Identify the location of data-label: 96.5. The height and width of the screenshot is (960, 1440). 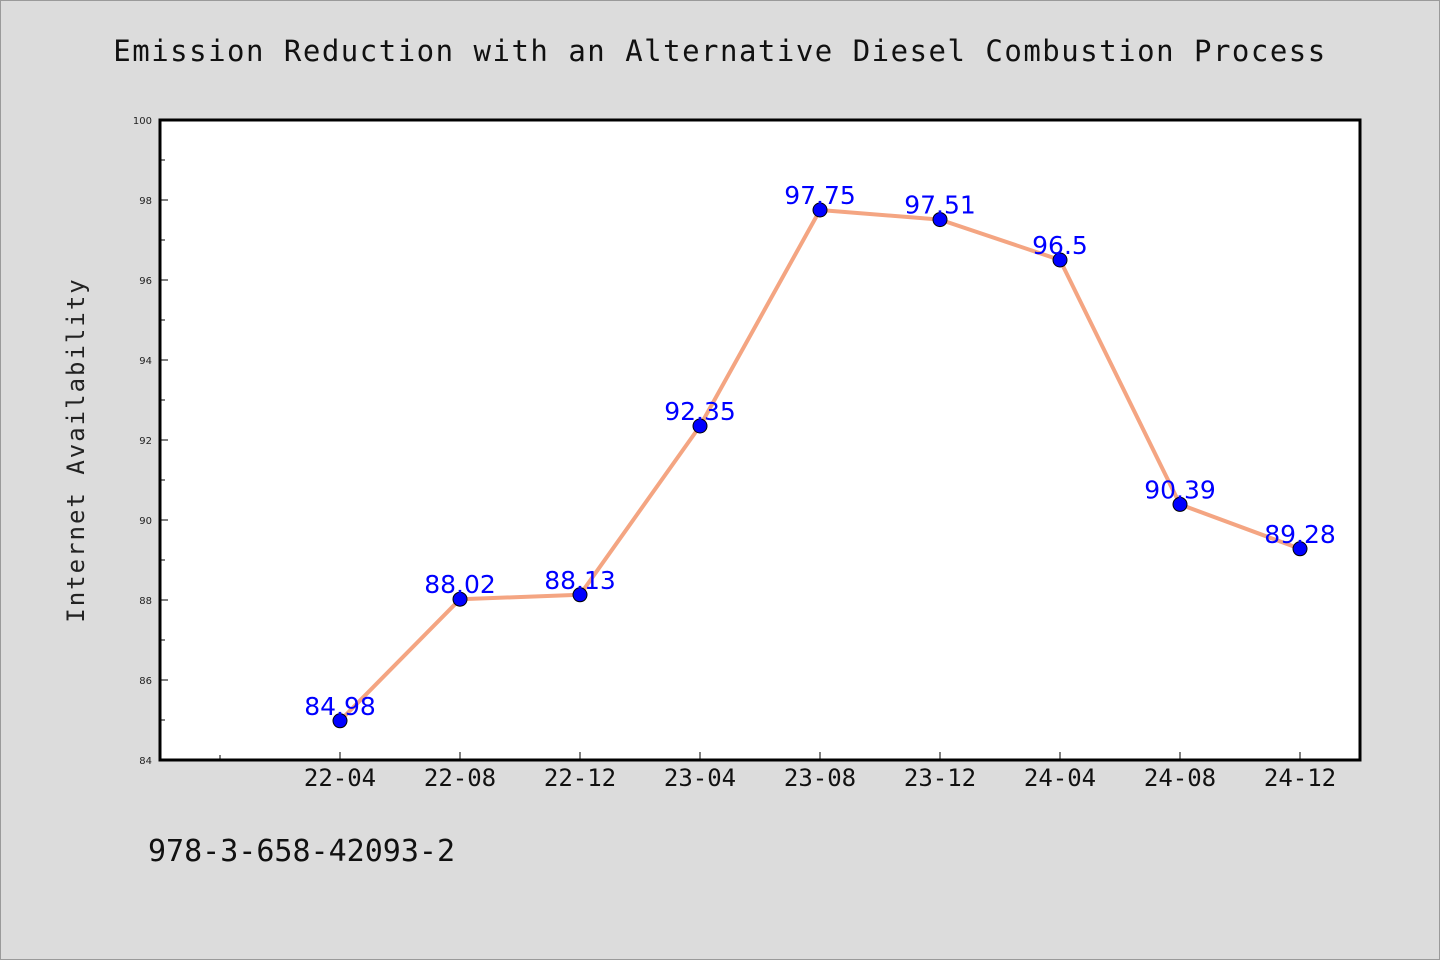
(1060, 245).